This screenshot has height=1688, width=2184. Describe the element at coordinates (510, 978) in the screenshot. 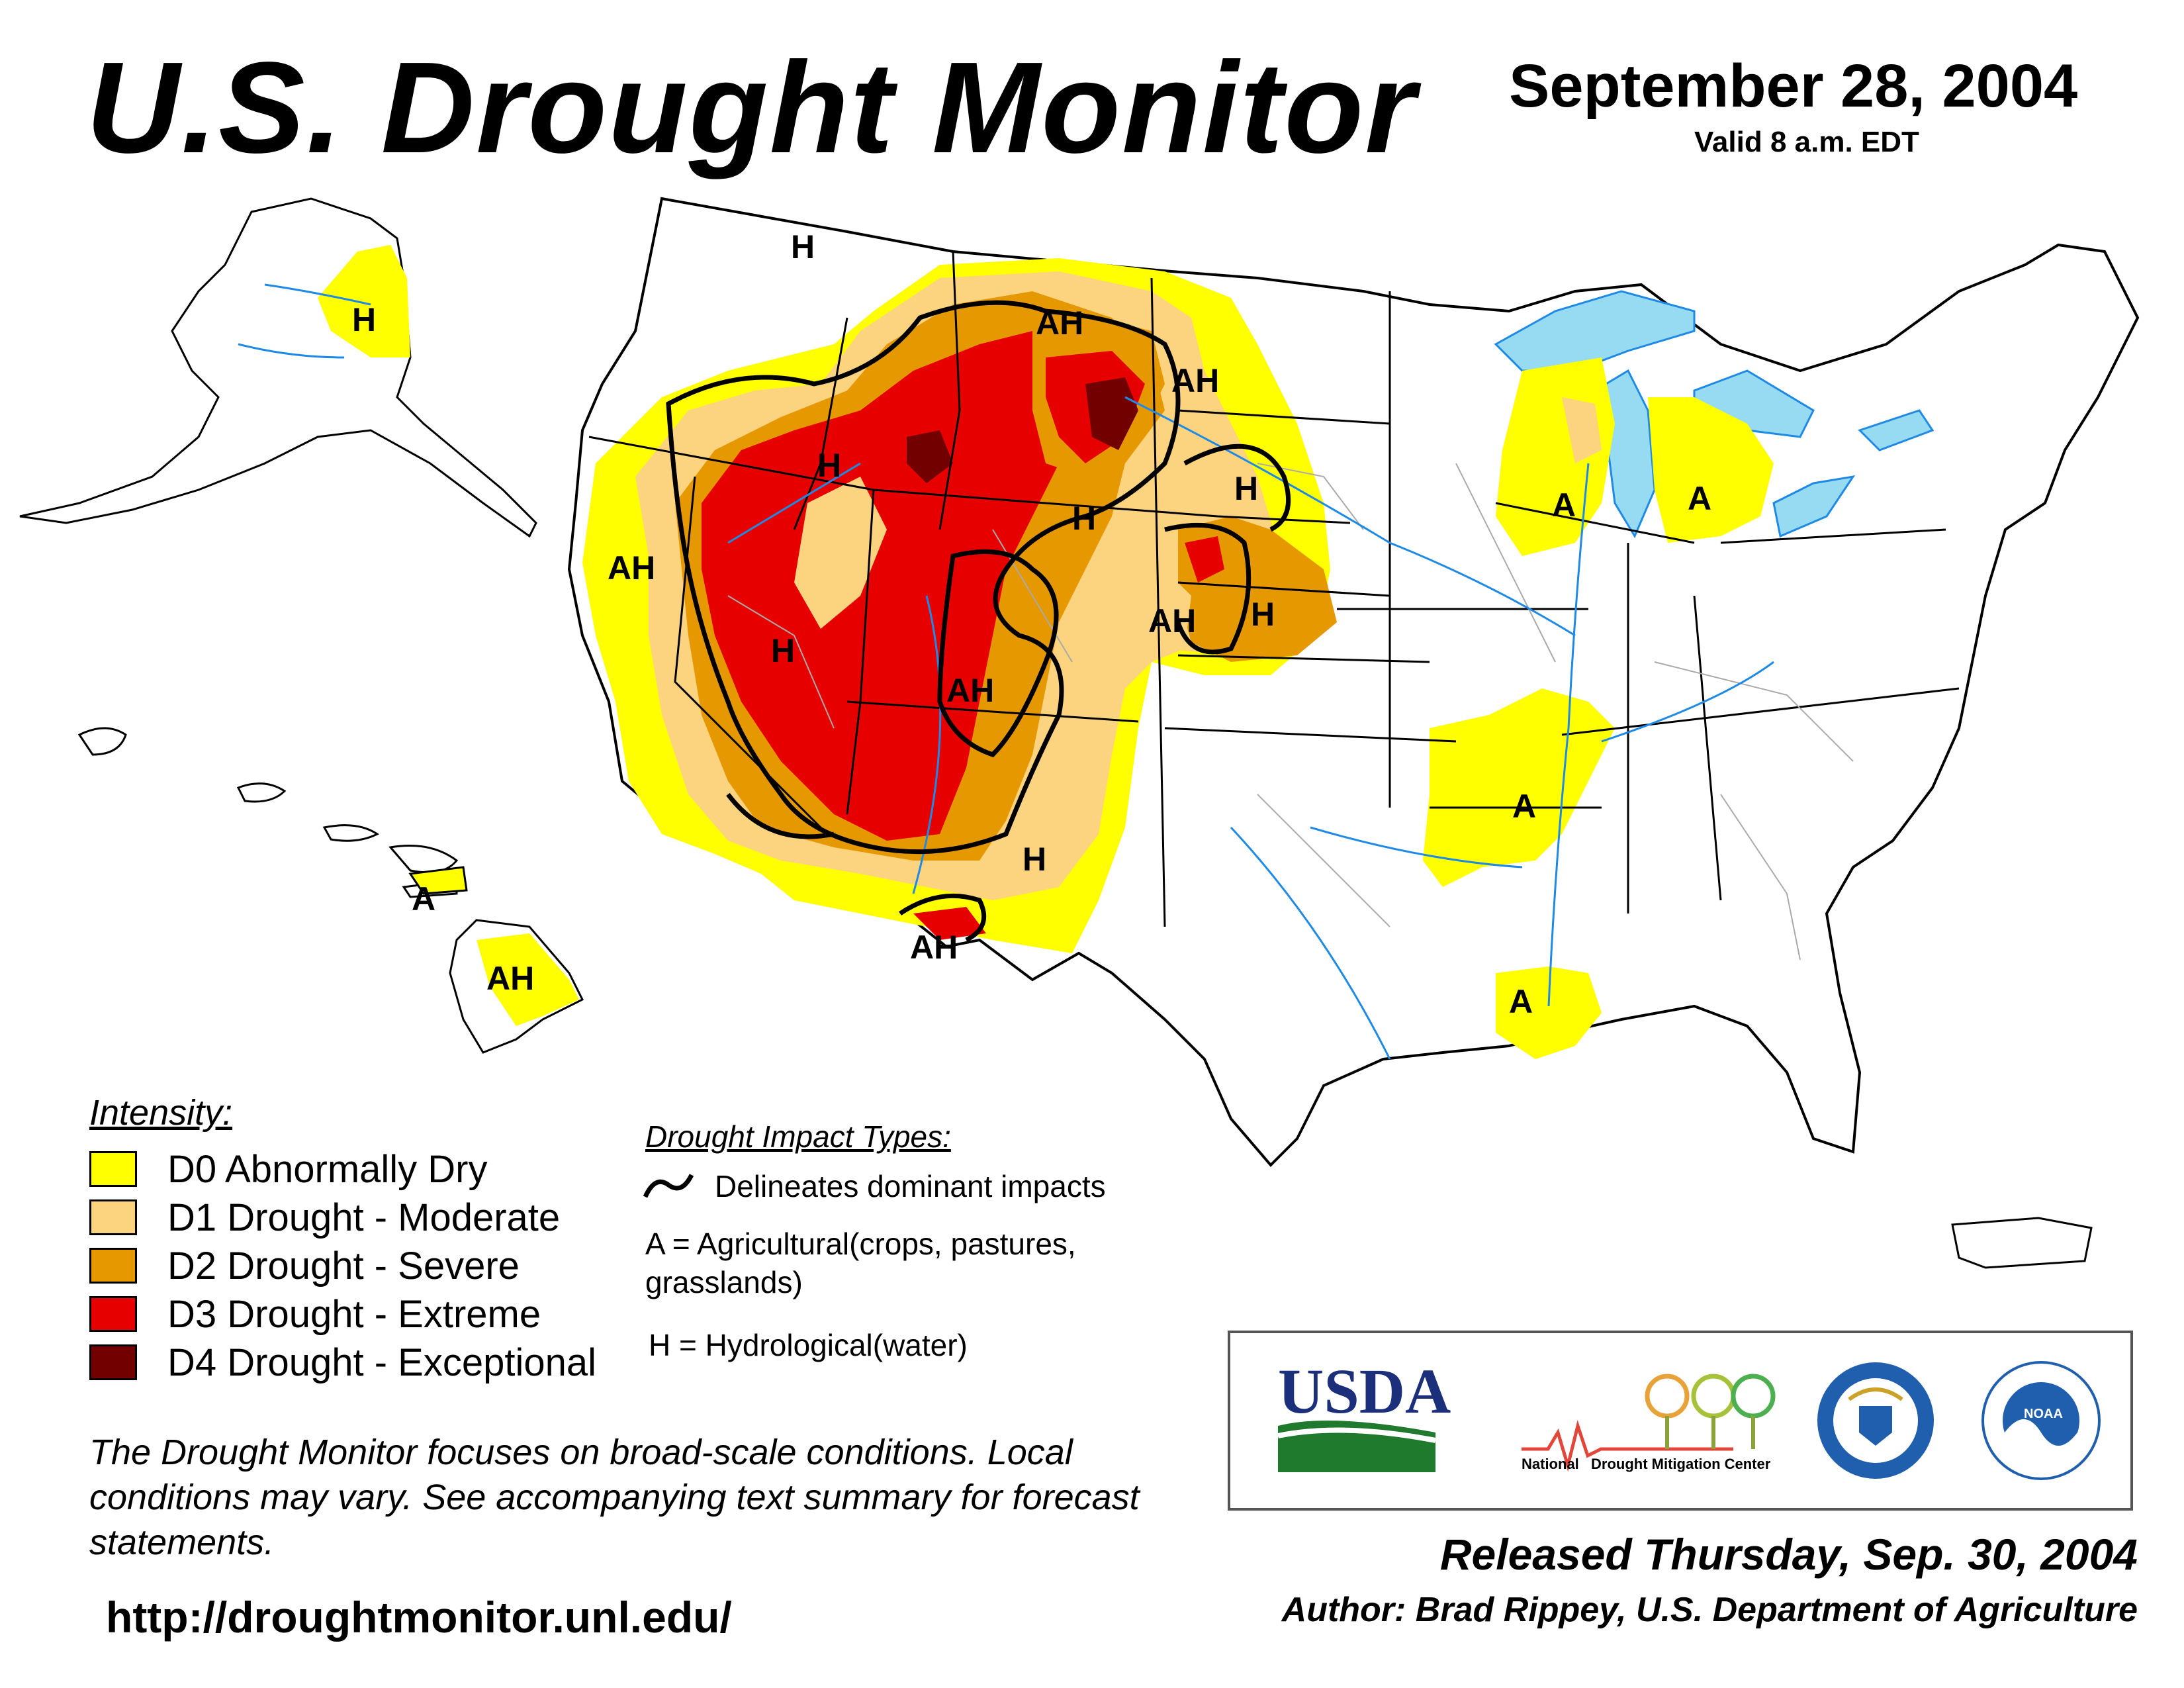

I see `label-hawaii-big: AH` at that location.